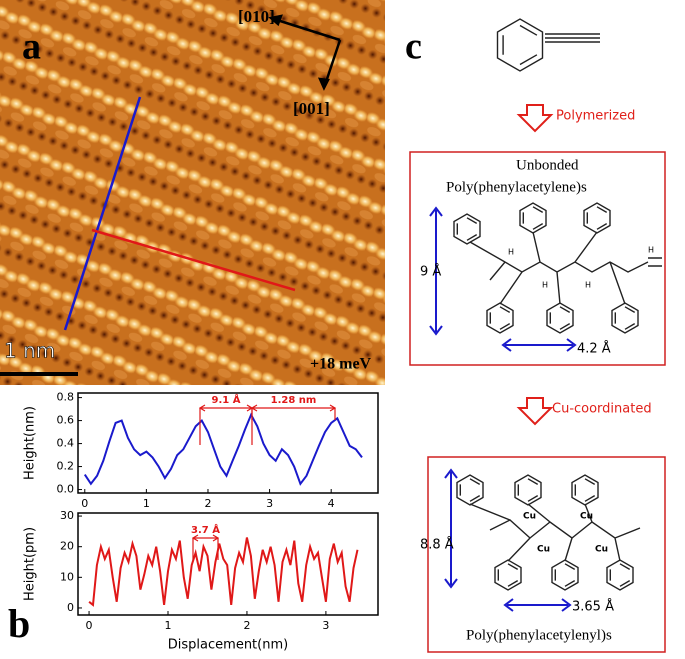  Describe the element at coordinates (547, 165) in the screenshot. I see `box-title: Unbonded` at that location.